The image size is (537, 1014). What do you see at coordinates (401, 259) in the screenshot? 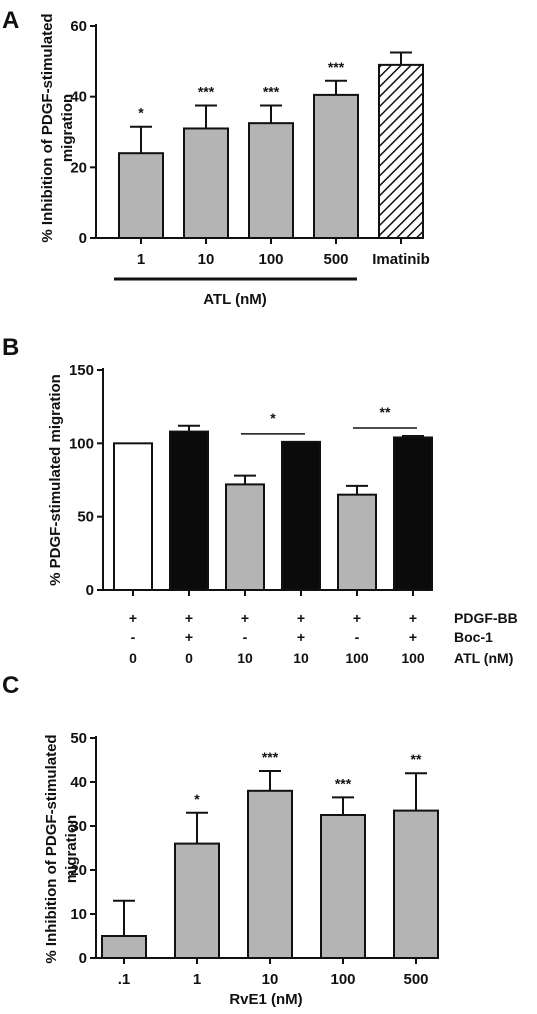
I see `x-tick-label: Imatinib` at bounding box center [401, 259].